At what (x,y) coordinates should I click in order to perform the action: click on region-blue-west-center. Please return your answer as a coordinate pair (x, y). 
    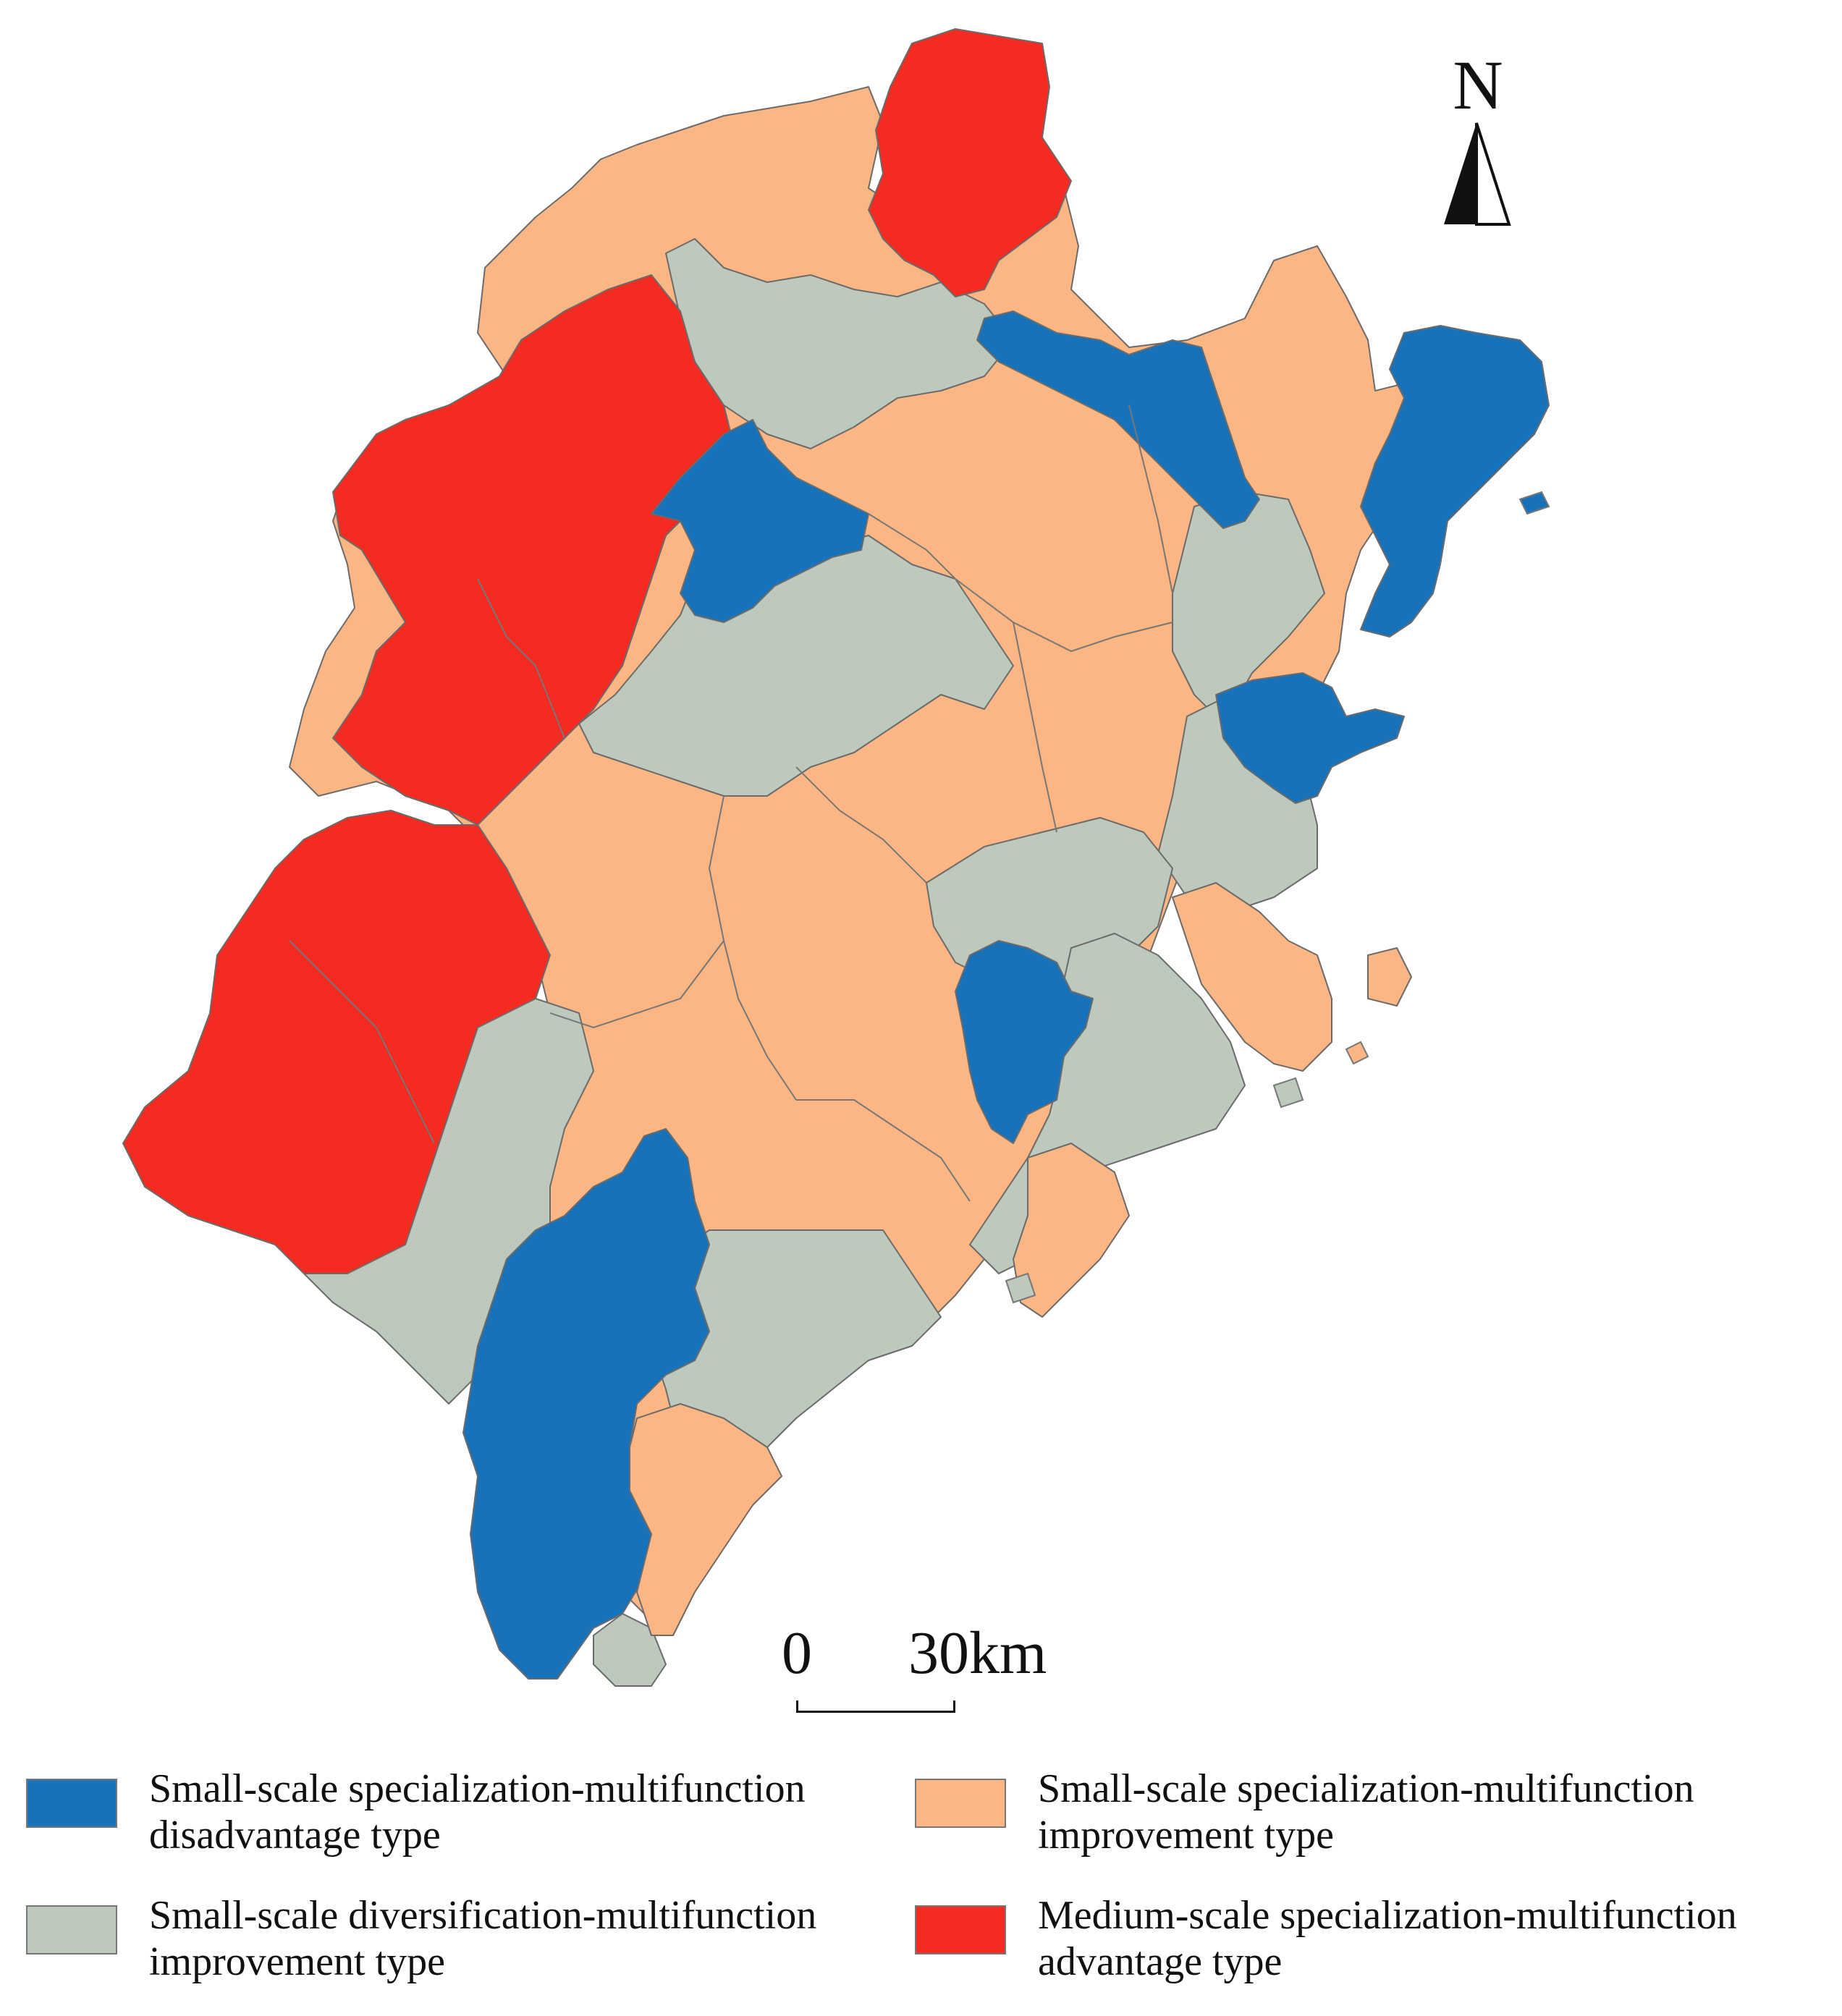
    Looking at the image, I should click on (760, 521).